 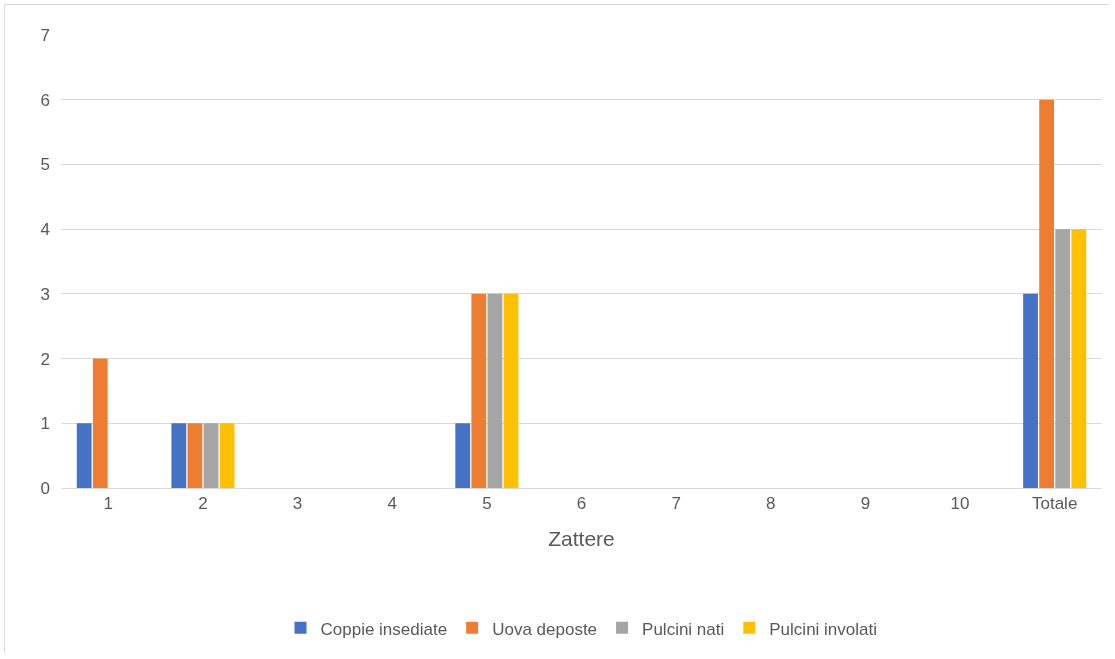 What do you see at coordinates (581, 504) in the screenshot?
I see `x-tick-label: 6` at bounding box center [581, 504].